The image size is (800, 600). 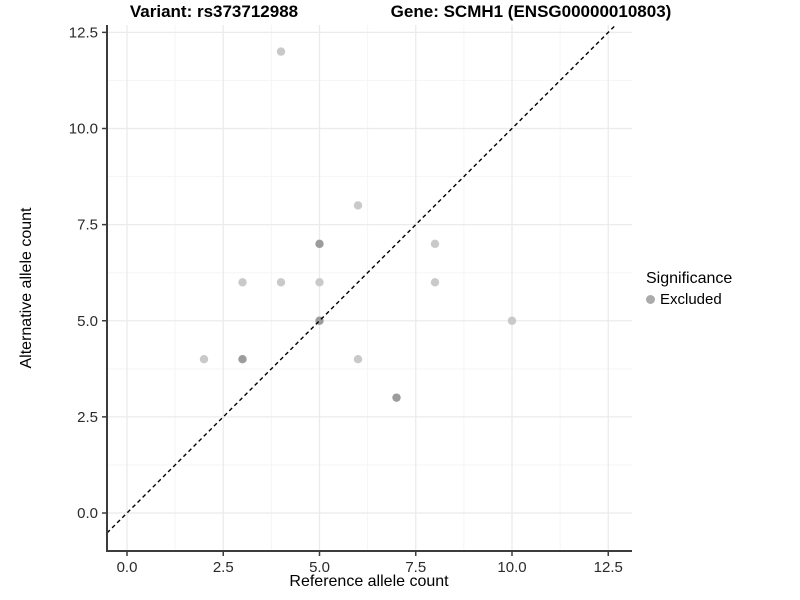 What do you see at coordinates (511, 567) in the screenshot?
I see `x-tick-label: 10.0` at bounding box center [511, 567].